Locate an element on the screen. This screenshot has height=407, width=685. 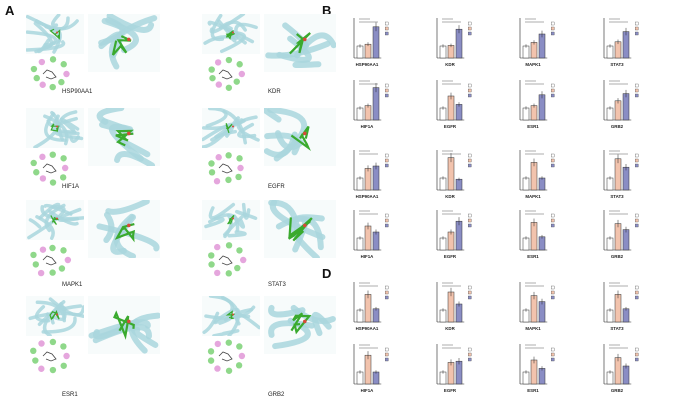
protein-name-label: EGFR is located at coordinates (276, 187).